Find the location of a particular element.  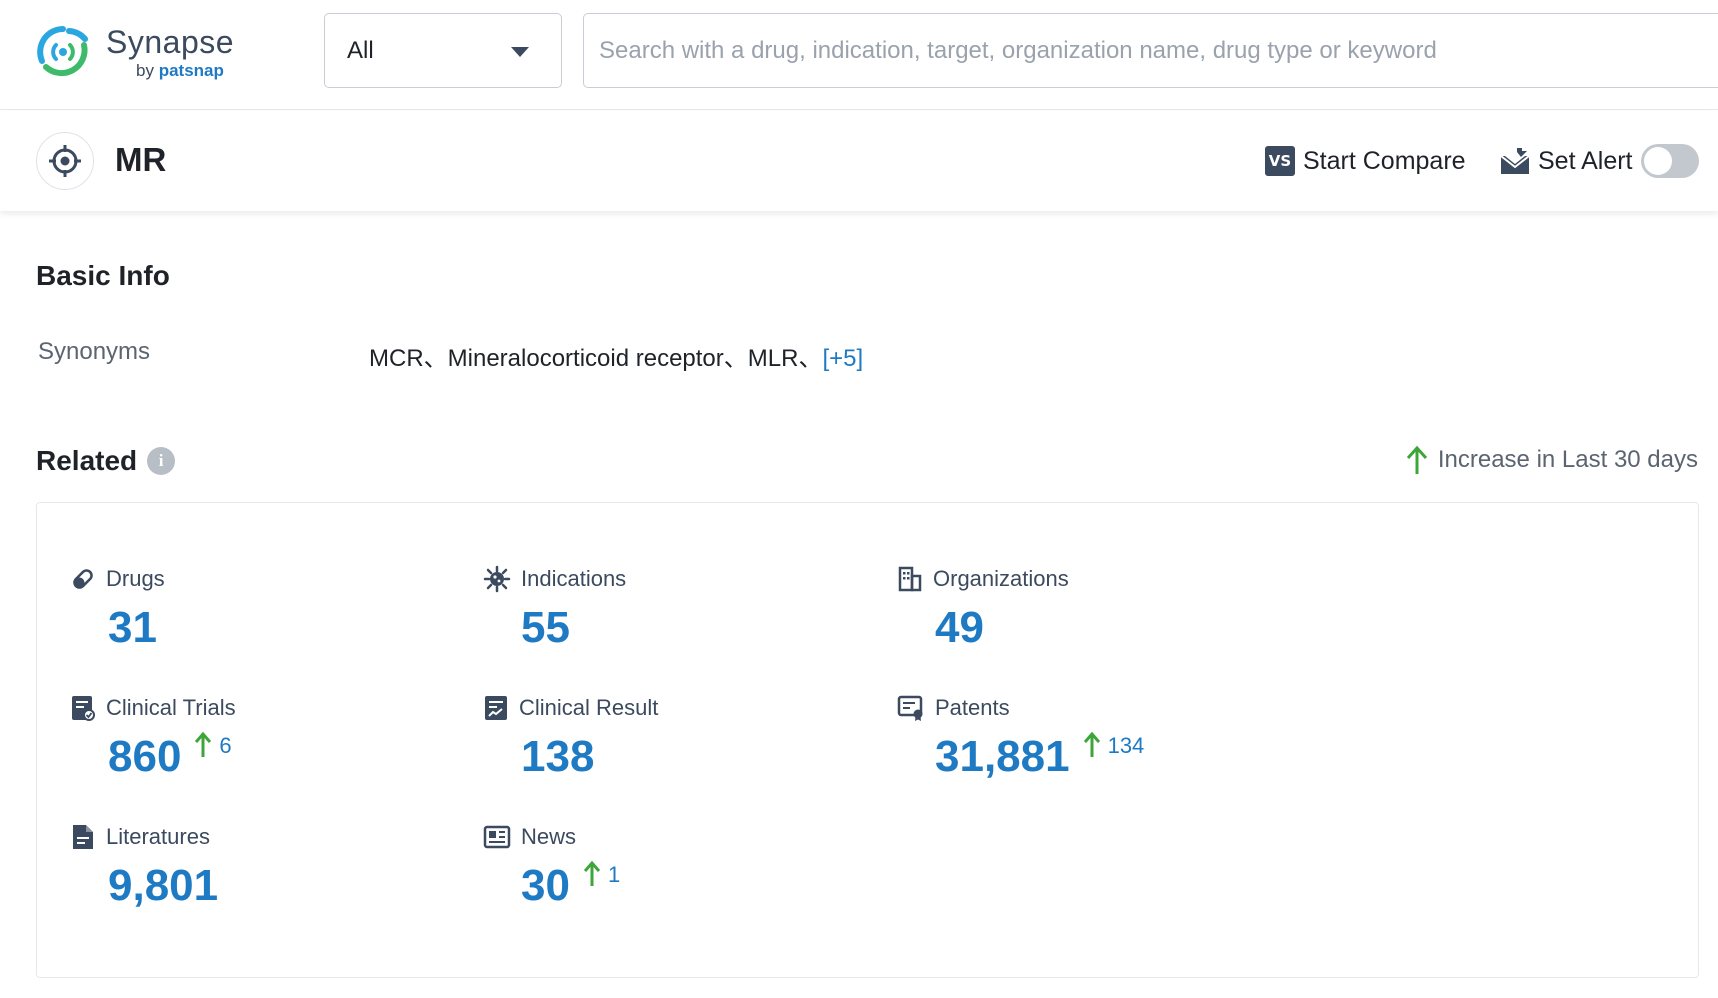

start-compare-button: VS Start Compare is located at coordinates (1365, 161).